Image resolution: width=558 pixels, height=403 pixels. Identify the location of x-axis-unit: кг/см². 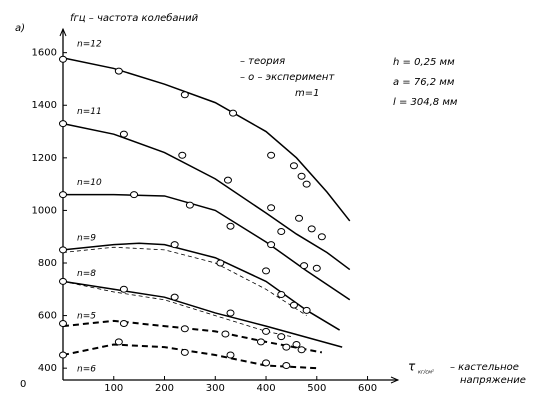
(426, 373).